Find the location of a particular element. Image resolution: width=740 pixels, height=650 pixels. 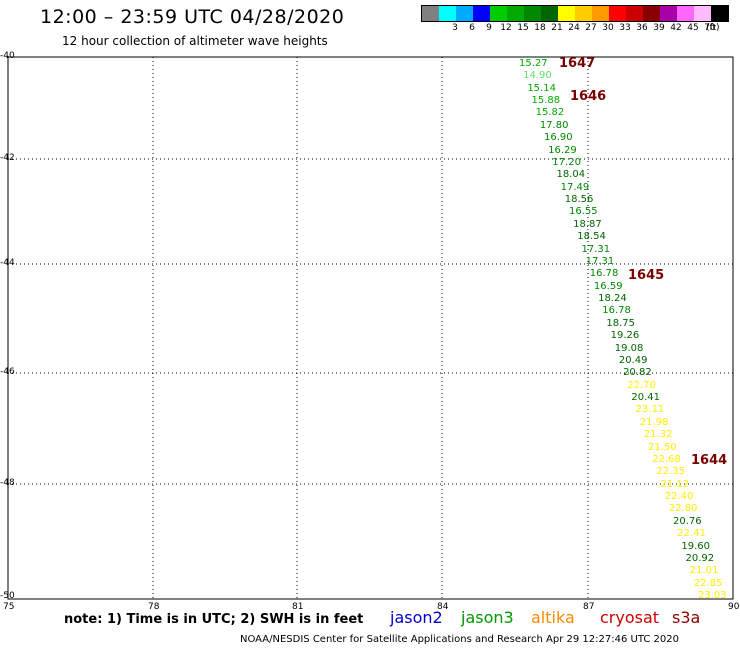

wave-height-label: 21.12 is located at coordinates (675, 484).